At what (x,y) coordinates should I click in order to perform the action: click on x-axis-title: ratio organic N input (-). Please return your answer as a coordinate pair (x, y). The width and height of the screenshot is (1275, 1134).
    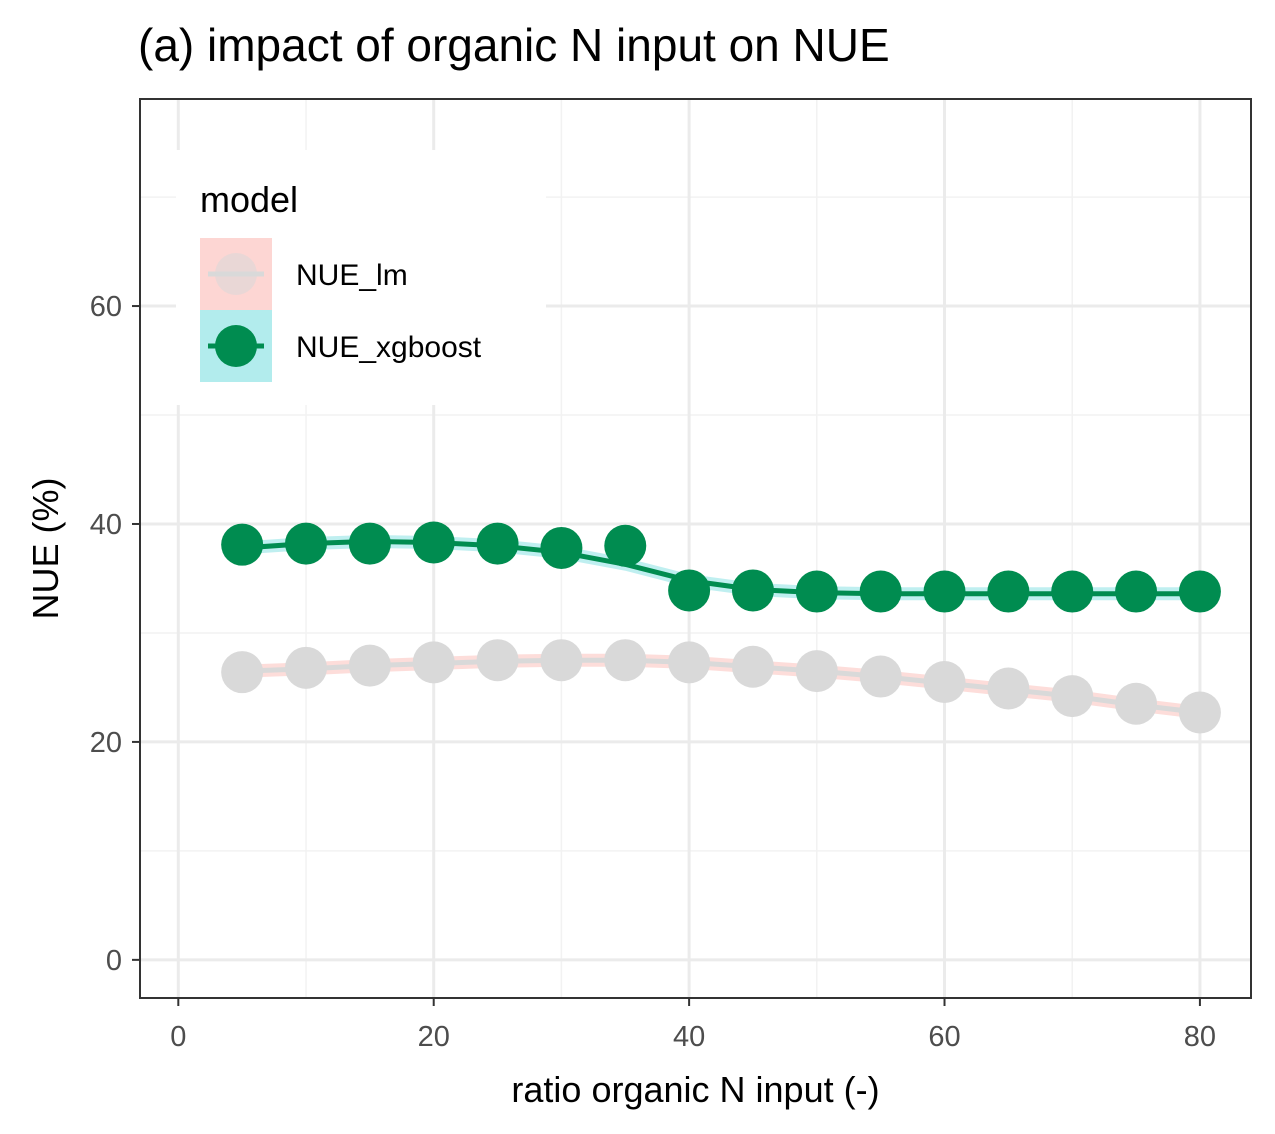
    Looking at the image, I should click on (695, 1089).